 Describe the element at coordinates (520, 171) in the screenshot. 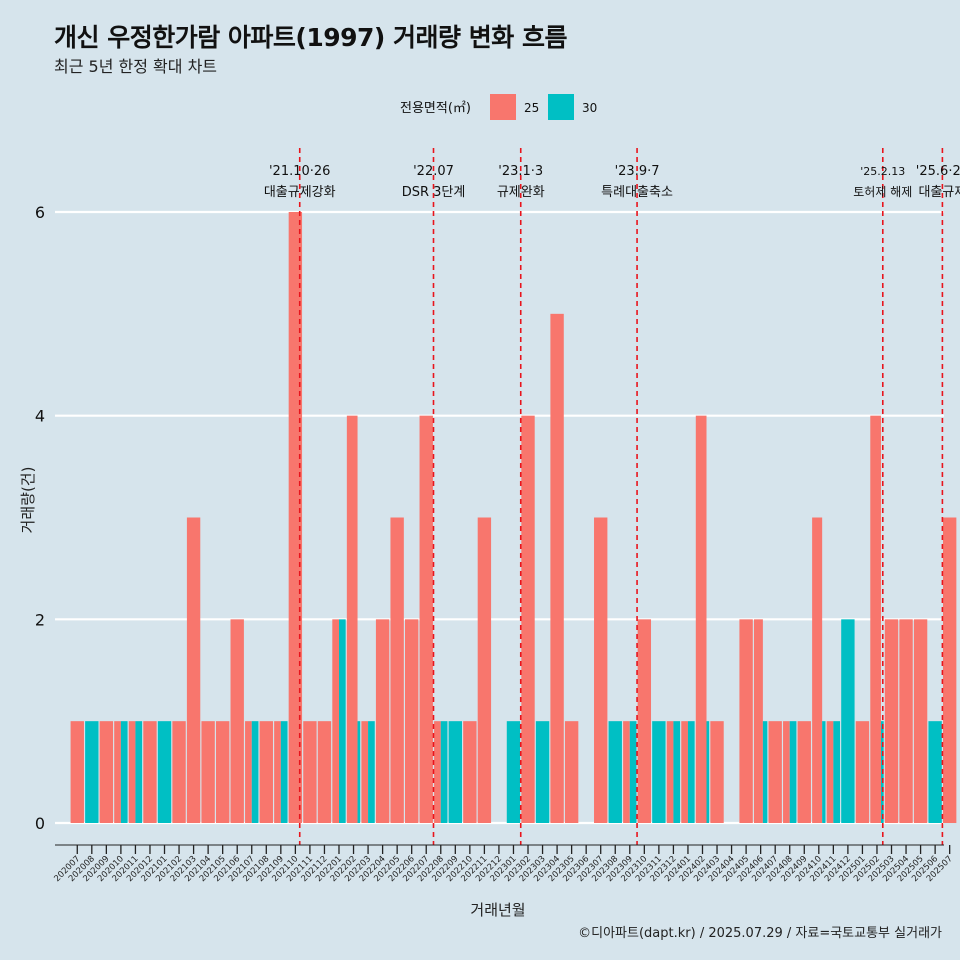

I see `event-date-label: '23.1·3` at that location.